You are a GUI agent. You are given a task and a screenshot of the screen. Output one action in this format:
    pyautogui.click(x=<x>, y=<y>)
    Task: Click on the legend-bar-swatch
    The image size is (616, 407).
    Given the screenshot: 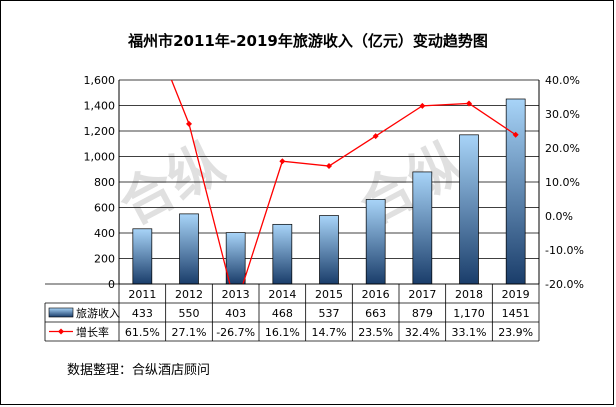 What is the action you would take?
    pyautogui.click(x=61, y=312)
    